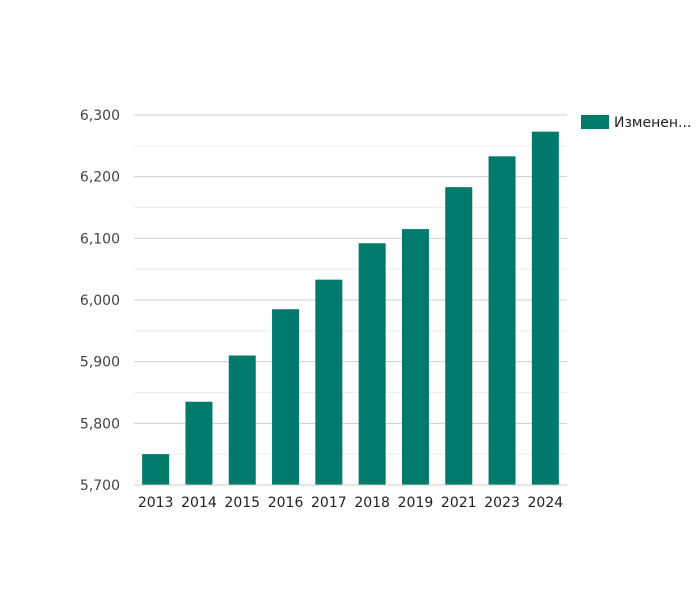 This screenshot has height=600, width=700. What do you see at coordinates (286, 397) in the screenshot?
I see `bar-2016` at bounding box center [286, 397].